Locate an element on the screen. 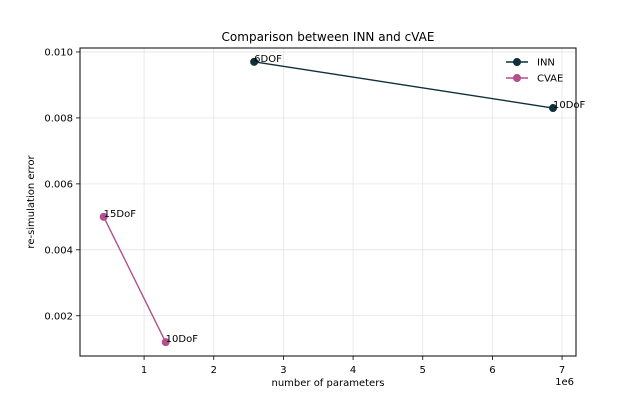 Image resolution: width=640 pixels, height=400 pixels. y-tick-label: 0.008 is located at coordinates (58, 118).